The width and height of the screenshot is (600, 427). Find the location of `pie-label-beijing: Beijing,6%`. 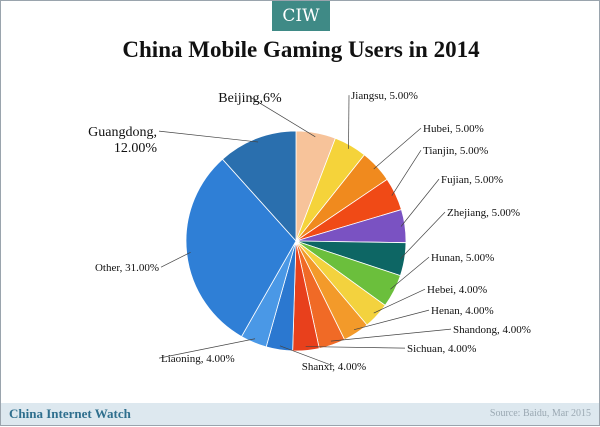

pie-label-beijing: Beijing,6% is located at coordinates (250, 98).